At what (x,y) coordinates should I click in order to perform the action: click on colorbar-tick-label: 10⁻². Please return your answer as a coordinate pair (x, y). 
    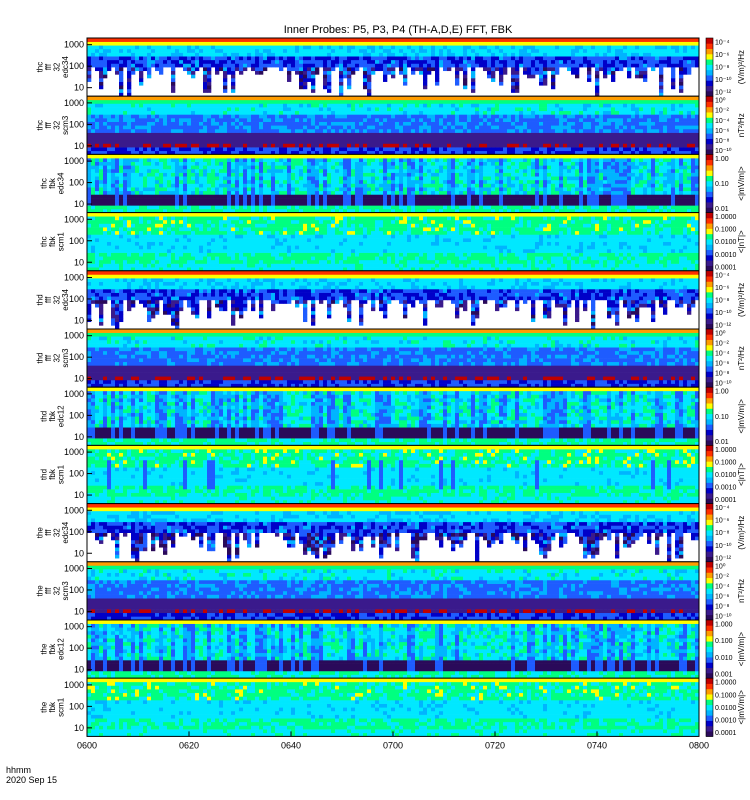
    Looking at the image, I should click on (722, 111).